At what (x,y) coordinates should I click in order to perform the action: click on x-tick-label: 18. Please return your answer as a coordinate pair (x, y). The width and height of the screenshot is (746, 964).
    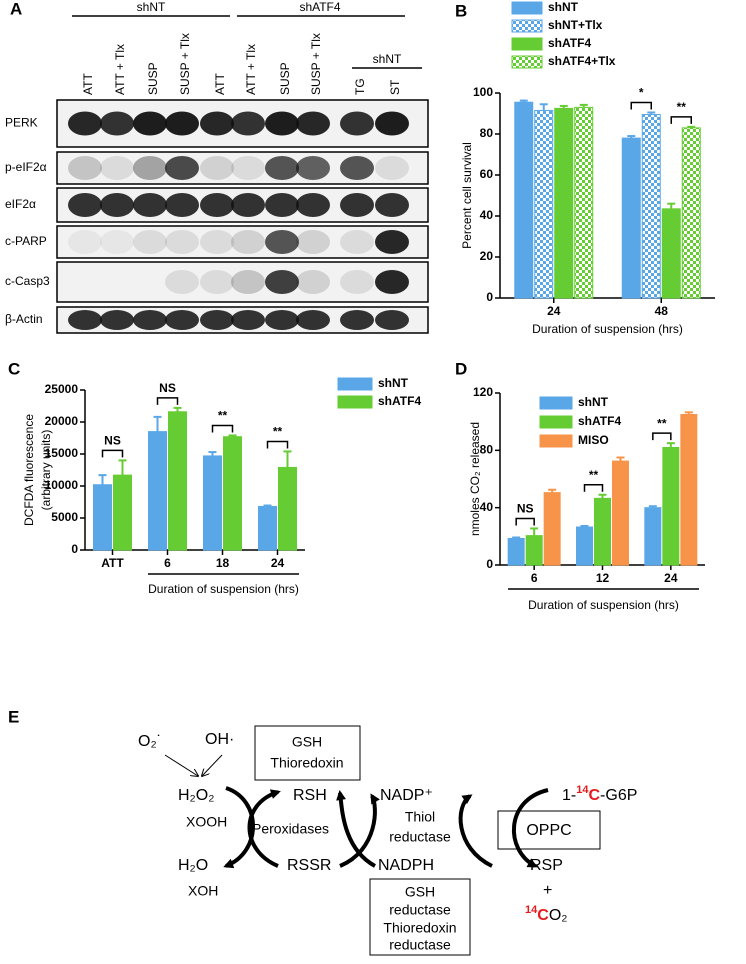
    Looking at the image, I should click on (223, 563).